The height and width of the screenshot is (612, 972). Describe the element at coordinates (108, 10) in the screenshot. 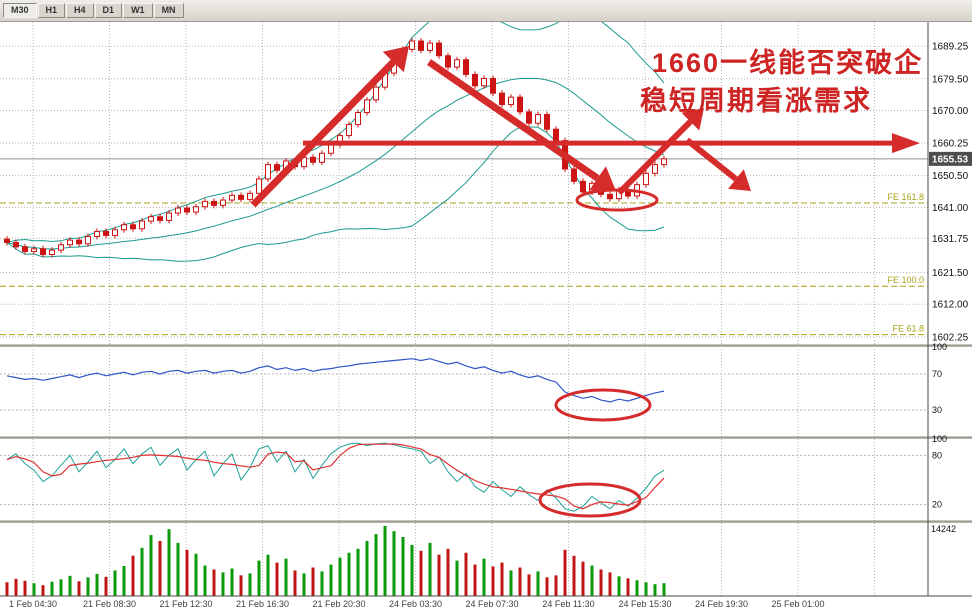

I see `timeframe-D1: D1` at that location.